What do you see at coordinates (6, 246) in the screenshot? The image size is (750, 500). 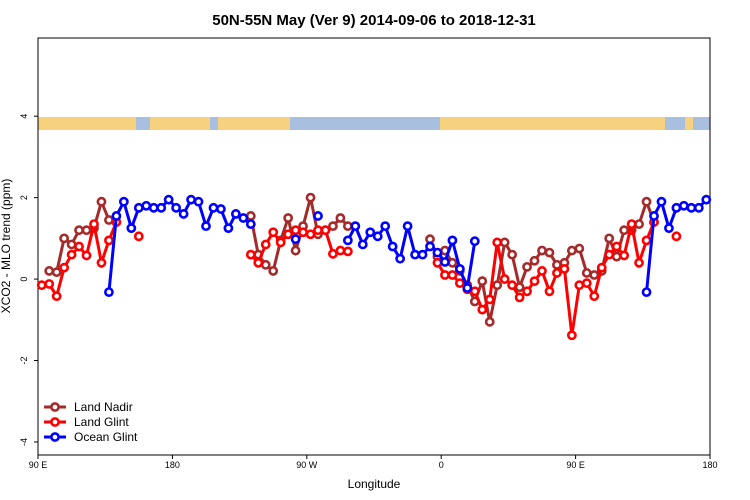 I see `y-axis-label: XCO2 - MLO trend (ppm)` at bounding box center [6, 246].